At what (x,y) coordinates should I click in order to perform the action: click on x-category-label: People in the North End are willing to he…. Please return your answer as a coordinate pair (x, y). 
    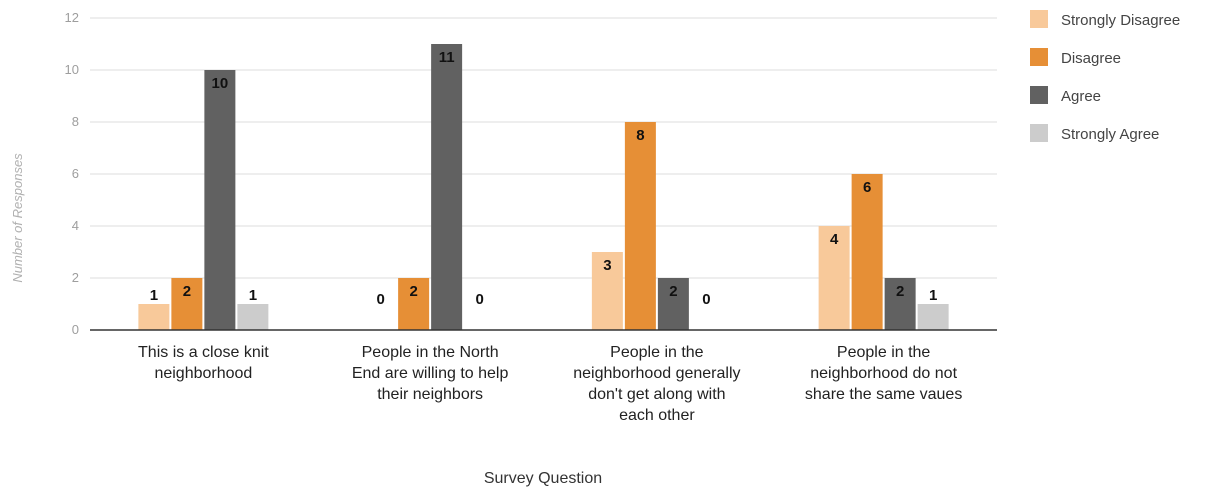
    Looking at the image, I should click on (430, 373).